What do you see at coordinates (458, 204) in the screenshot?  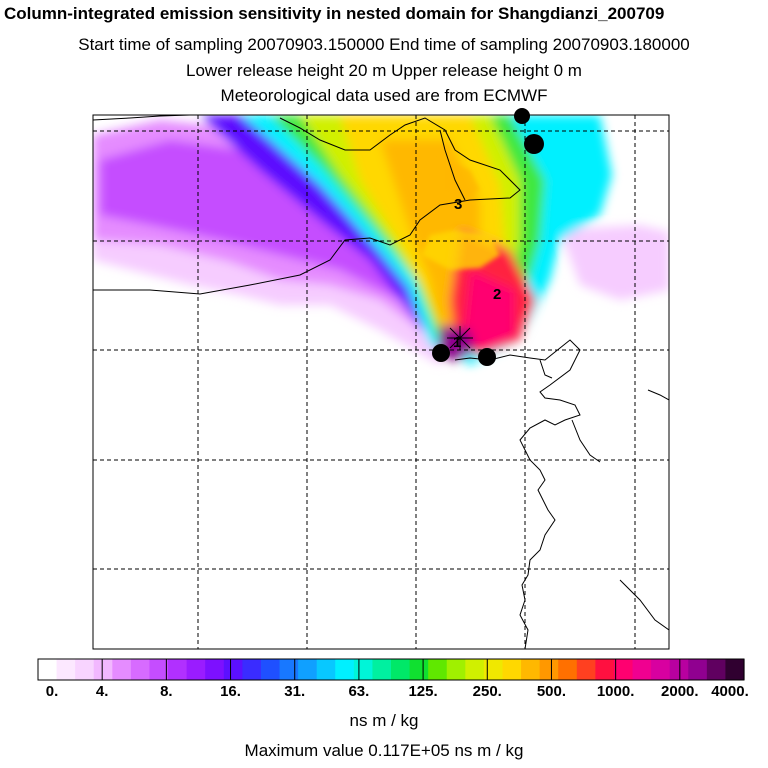 I see `marker-label-3: 3` at bounding box center [458, 204].